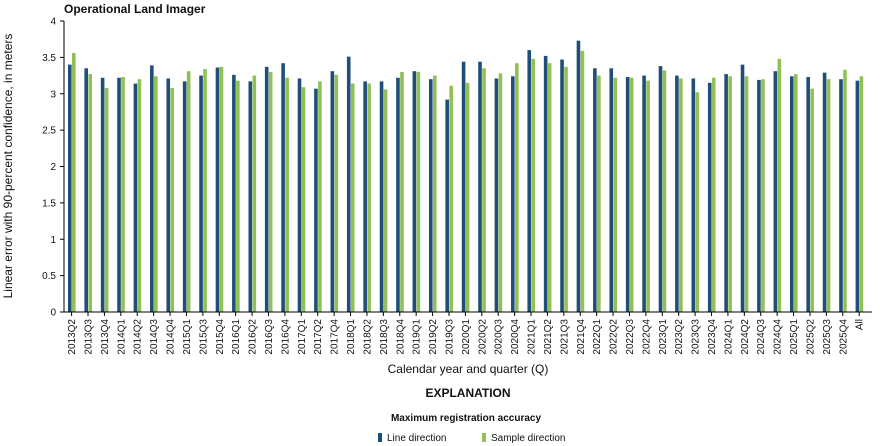 This screenshot has width=880, height=446. What do you see at coordinates (860, 324) in the screenshot?
I see `x-tick-label: All` at bounding box center [860, 324].